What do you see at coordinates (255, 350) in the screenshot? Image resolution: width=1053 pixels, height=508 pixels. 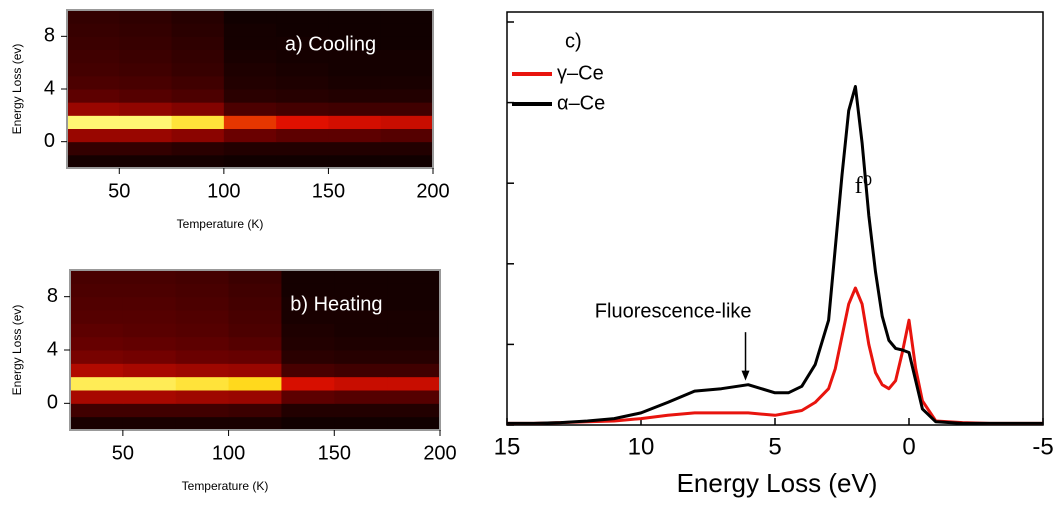 I see `heatmap` at bounding box center [255, 350].